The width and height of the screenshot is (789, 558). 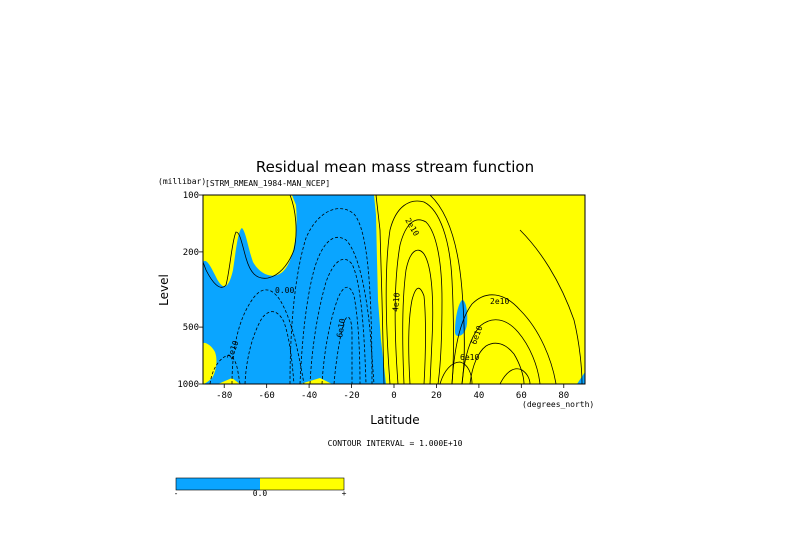 What do you see at coordinates (191, 253) in the screenshot?
I see `y-tick-label: 200` at bounding box center [191, 253].